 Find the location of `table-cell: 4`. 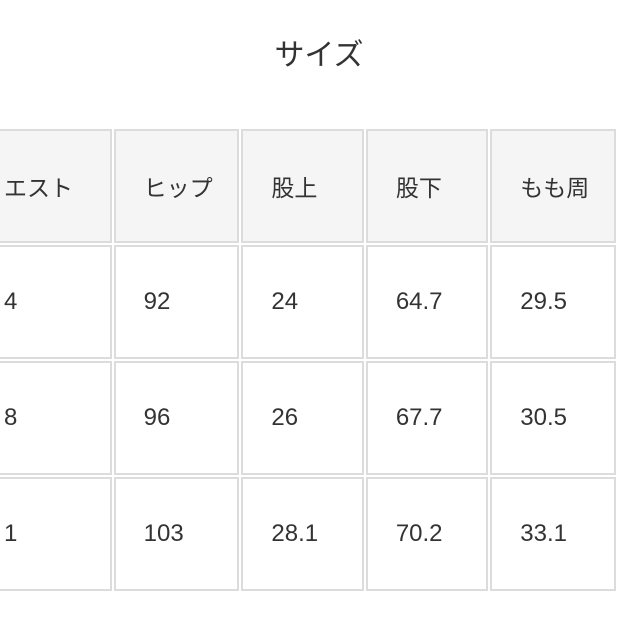

table-cell: 4 is located at coordinates (56, 302).